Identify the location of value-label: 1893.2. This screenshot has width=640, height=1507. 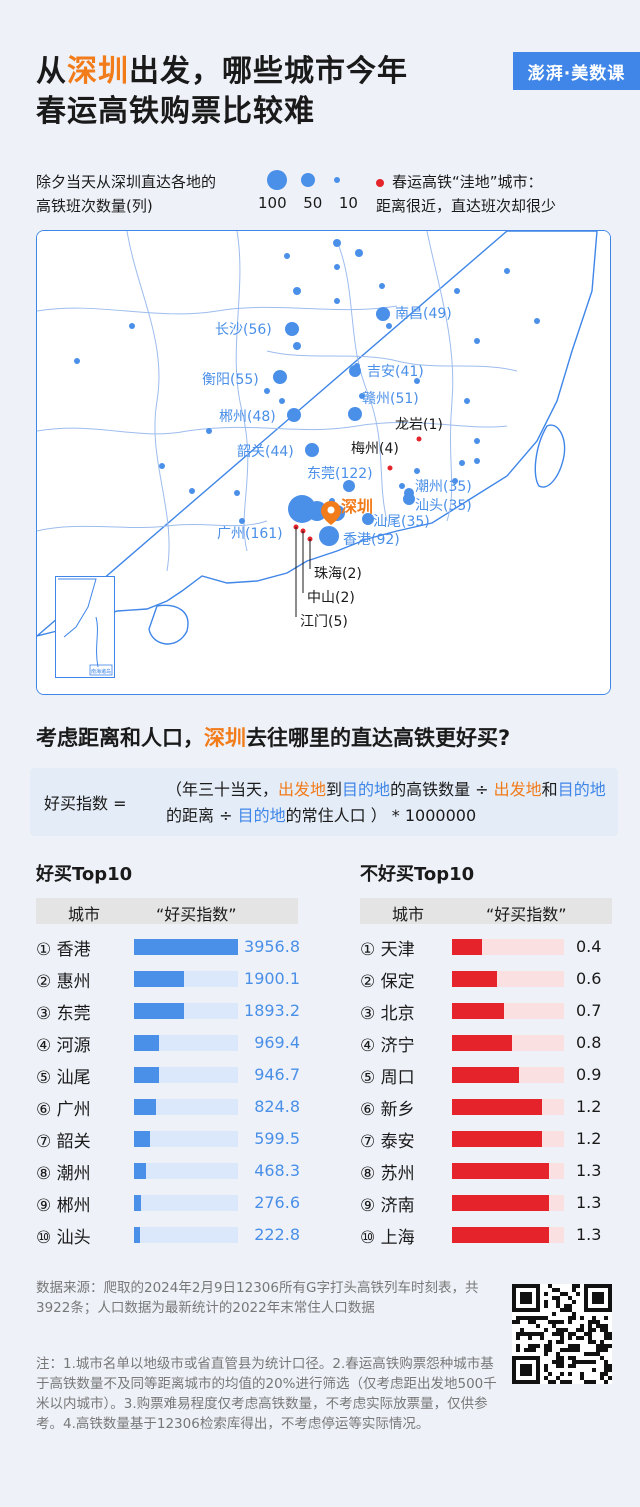
(272, 1010).